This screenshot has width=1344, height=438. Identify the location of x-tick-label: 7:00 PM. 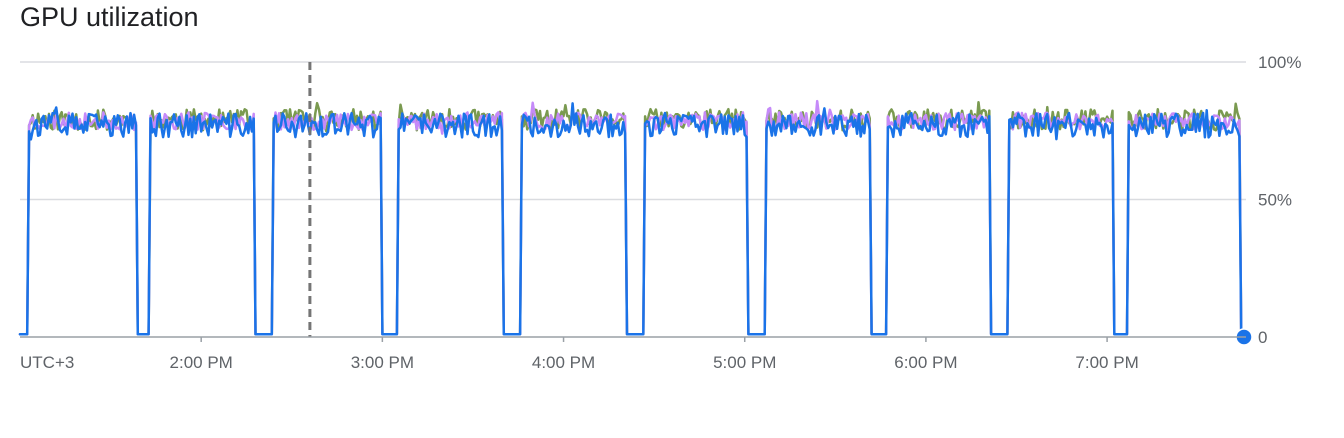
(1106, 362).